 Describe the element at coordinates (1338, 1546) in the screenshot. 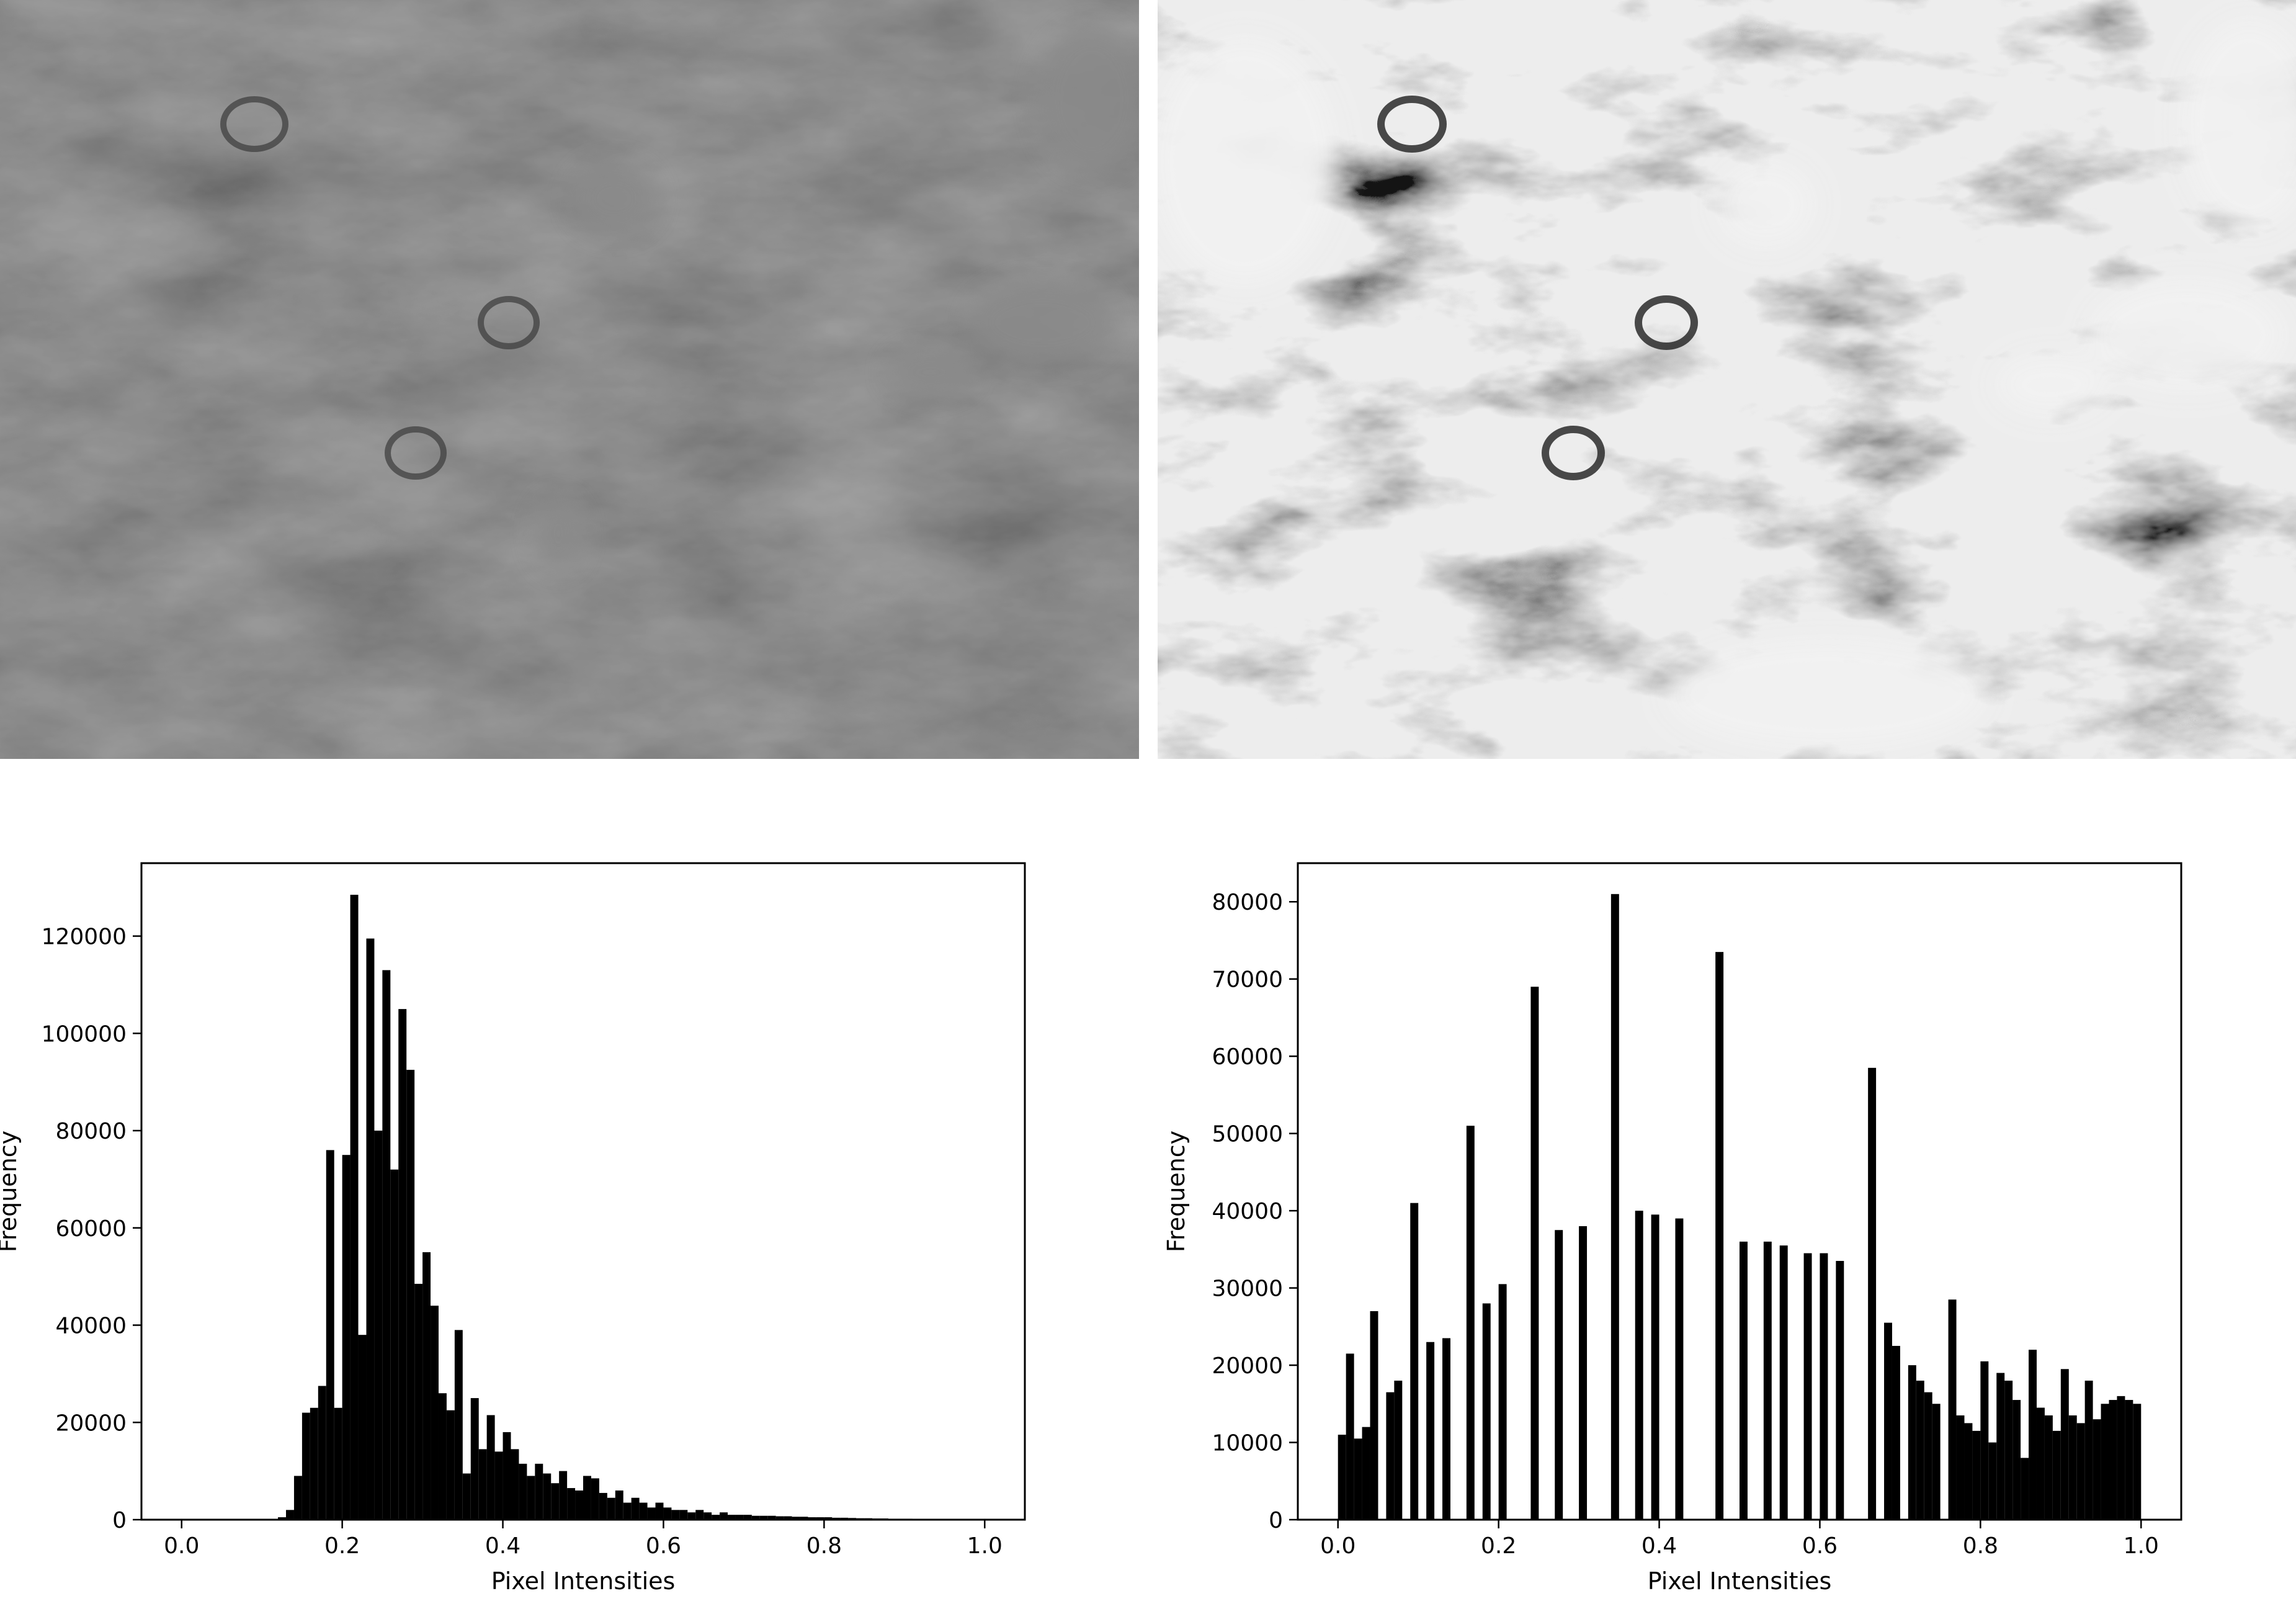

I see `x-tick-label: 0.0` at that location.